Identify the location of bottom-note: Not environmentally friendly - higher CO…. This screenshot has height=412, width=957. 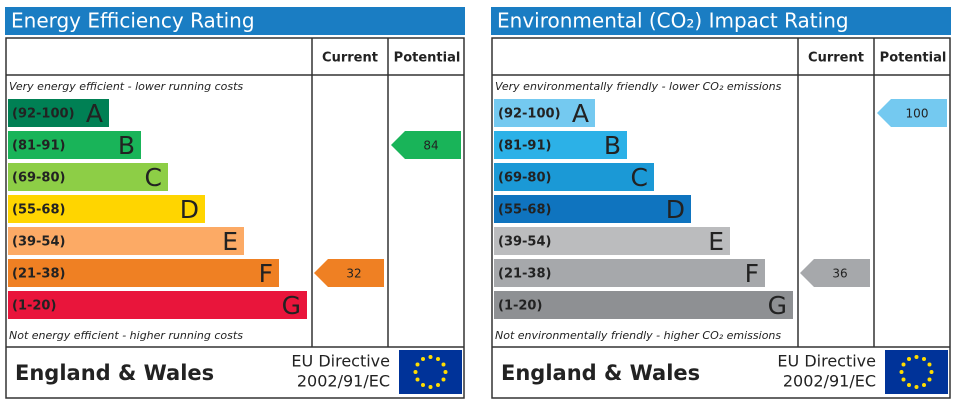
(638, 335).